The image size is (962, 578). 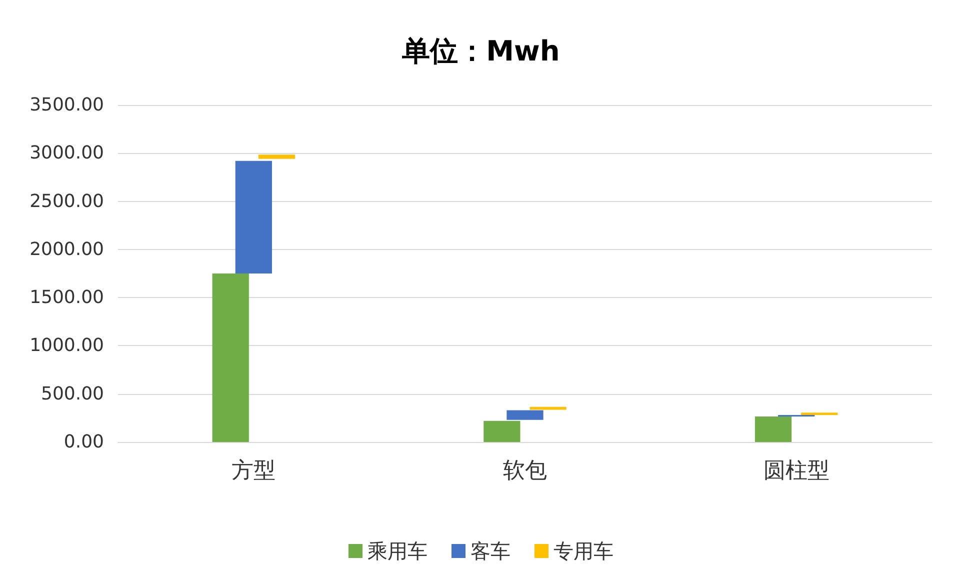 I want to click on y-tick-label: 0.00, so click(x=84, y=442).